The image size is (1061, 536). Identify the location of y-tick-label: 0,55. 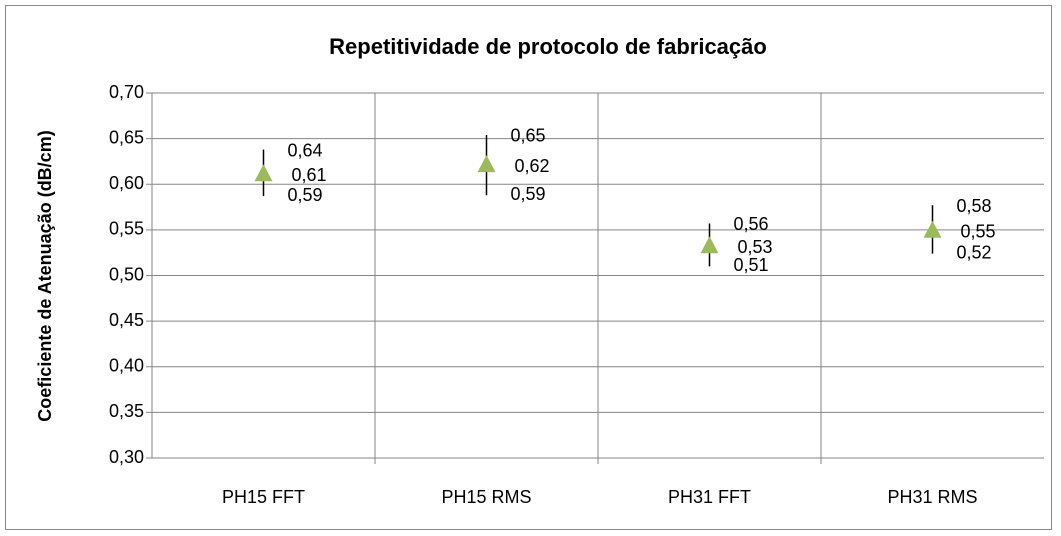
(126, 229).